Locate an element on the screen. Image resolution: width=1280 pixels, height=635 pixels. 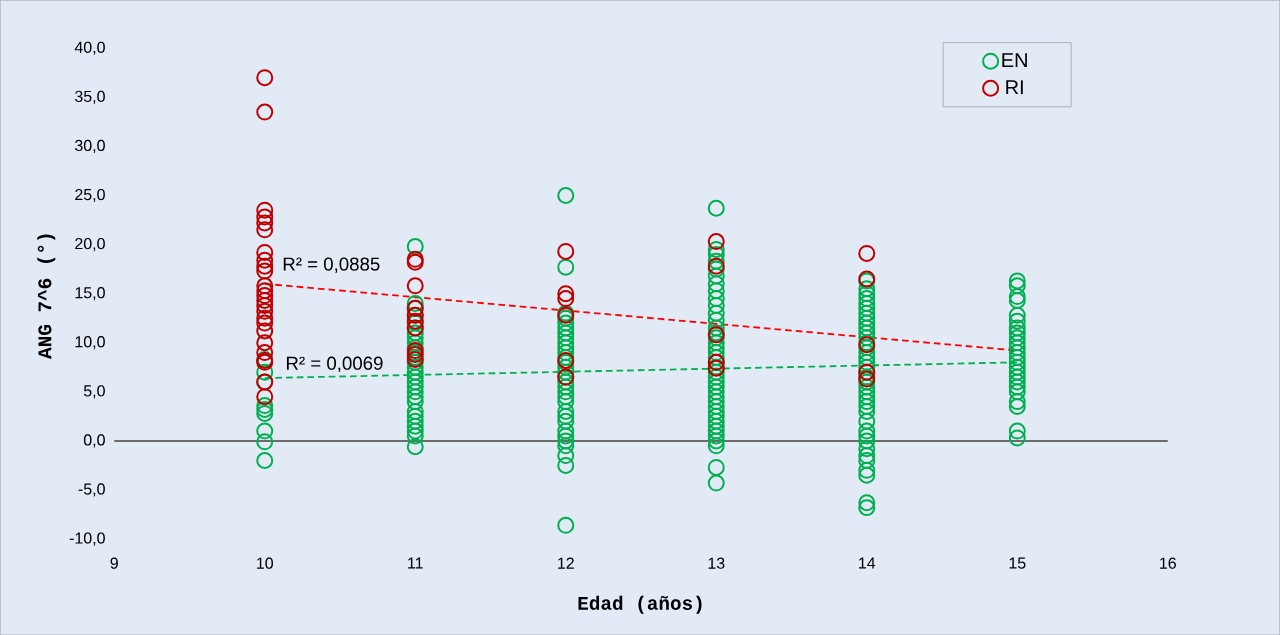
annotation: R² = 0,0069 is located at coordinates (334, 364).